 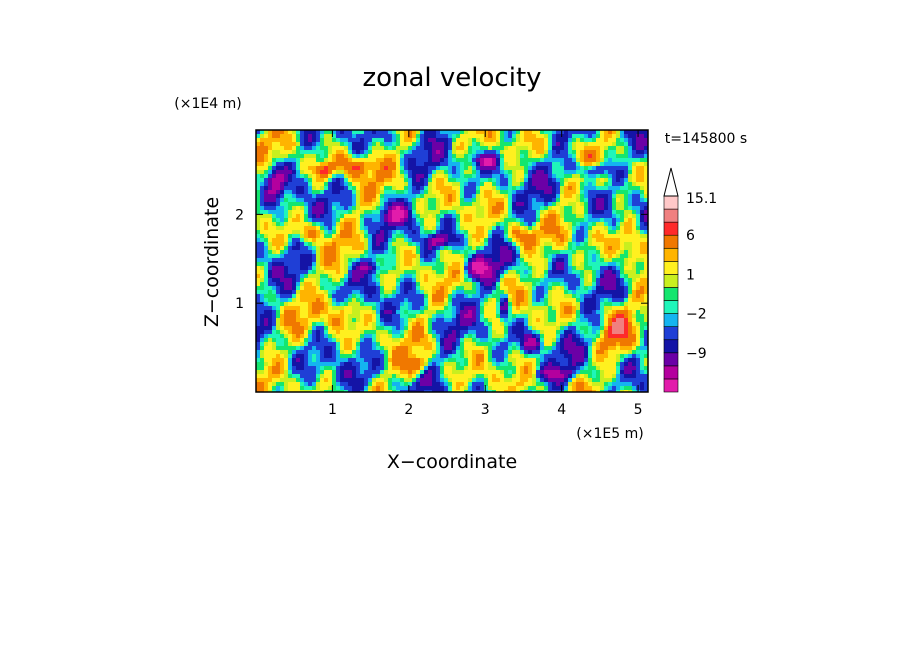 I want to click on colorbar-label: −9, so click(x=696, y=354).